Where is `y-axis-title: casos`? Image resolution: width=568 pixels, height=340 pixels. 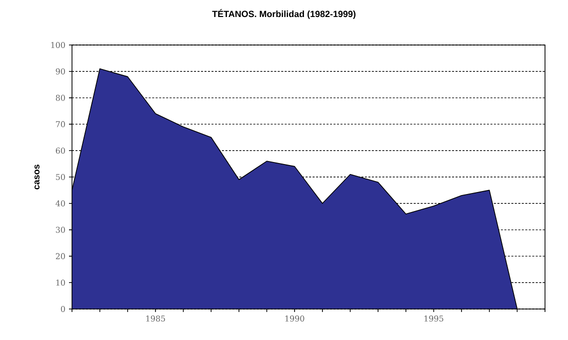
y-axis-title: casos is located at coordinates (37, 177).